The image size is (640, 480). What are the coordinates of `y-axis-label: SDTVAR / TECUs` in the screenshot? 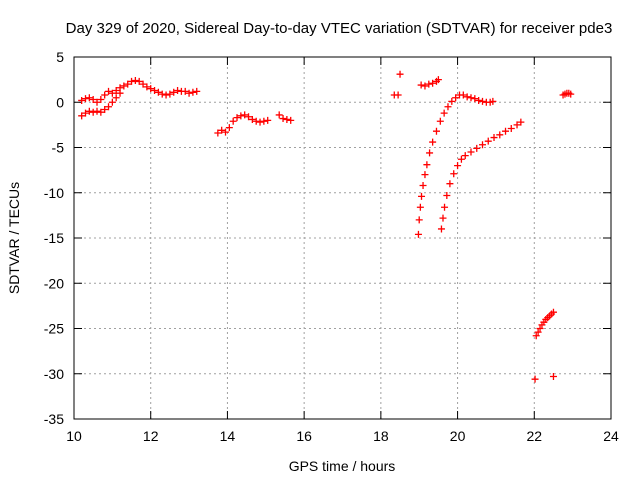 It's located at (14, 238).